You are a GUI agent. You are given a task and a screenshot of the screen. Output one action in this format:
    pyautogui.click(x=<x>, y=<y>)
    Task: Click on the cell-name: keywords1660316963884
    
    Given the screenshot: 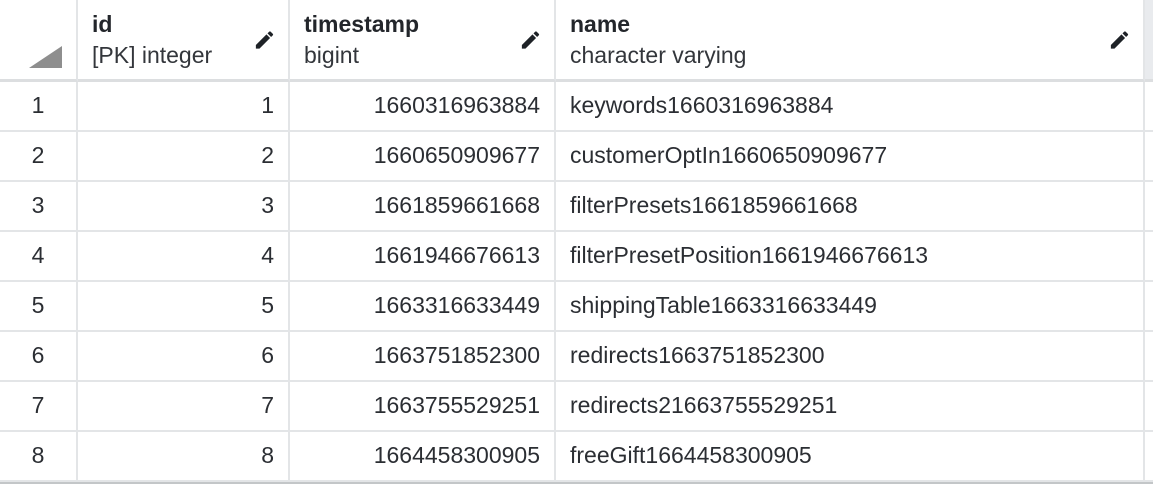 What is the action you would take?
    pyautogui.click(x=850, y=107)
    